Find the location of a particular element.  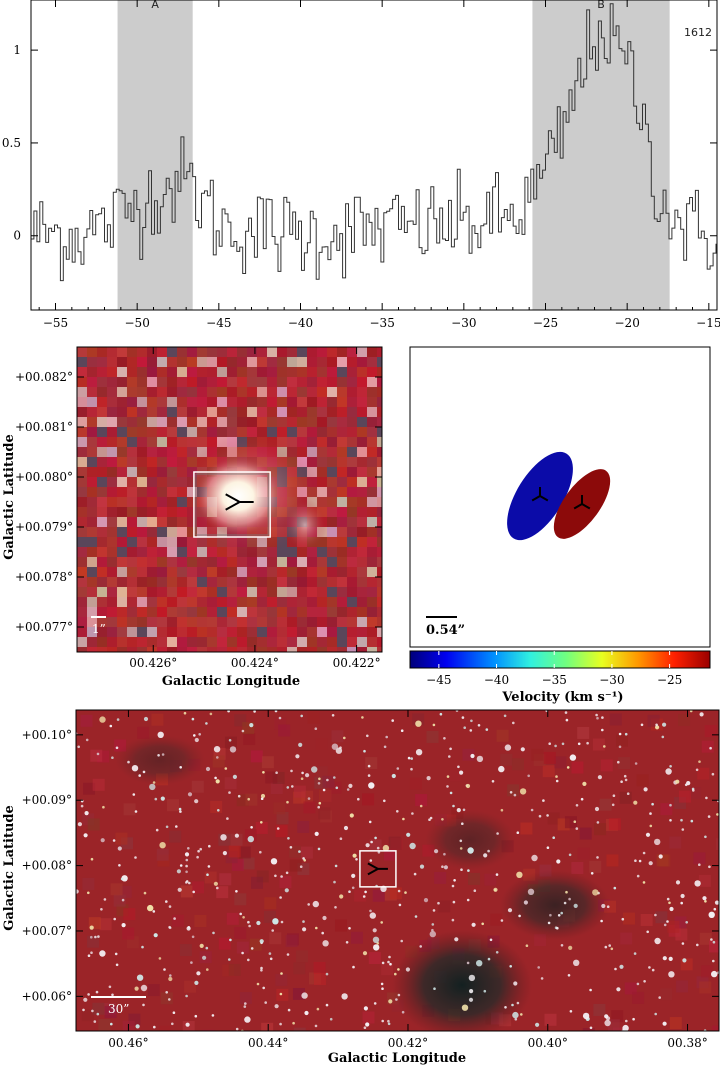

wide-y-axis-title: Galactic Latitude is located at coordinates (9, 868).